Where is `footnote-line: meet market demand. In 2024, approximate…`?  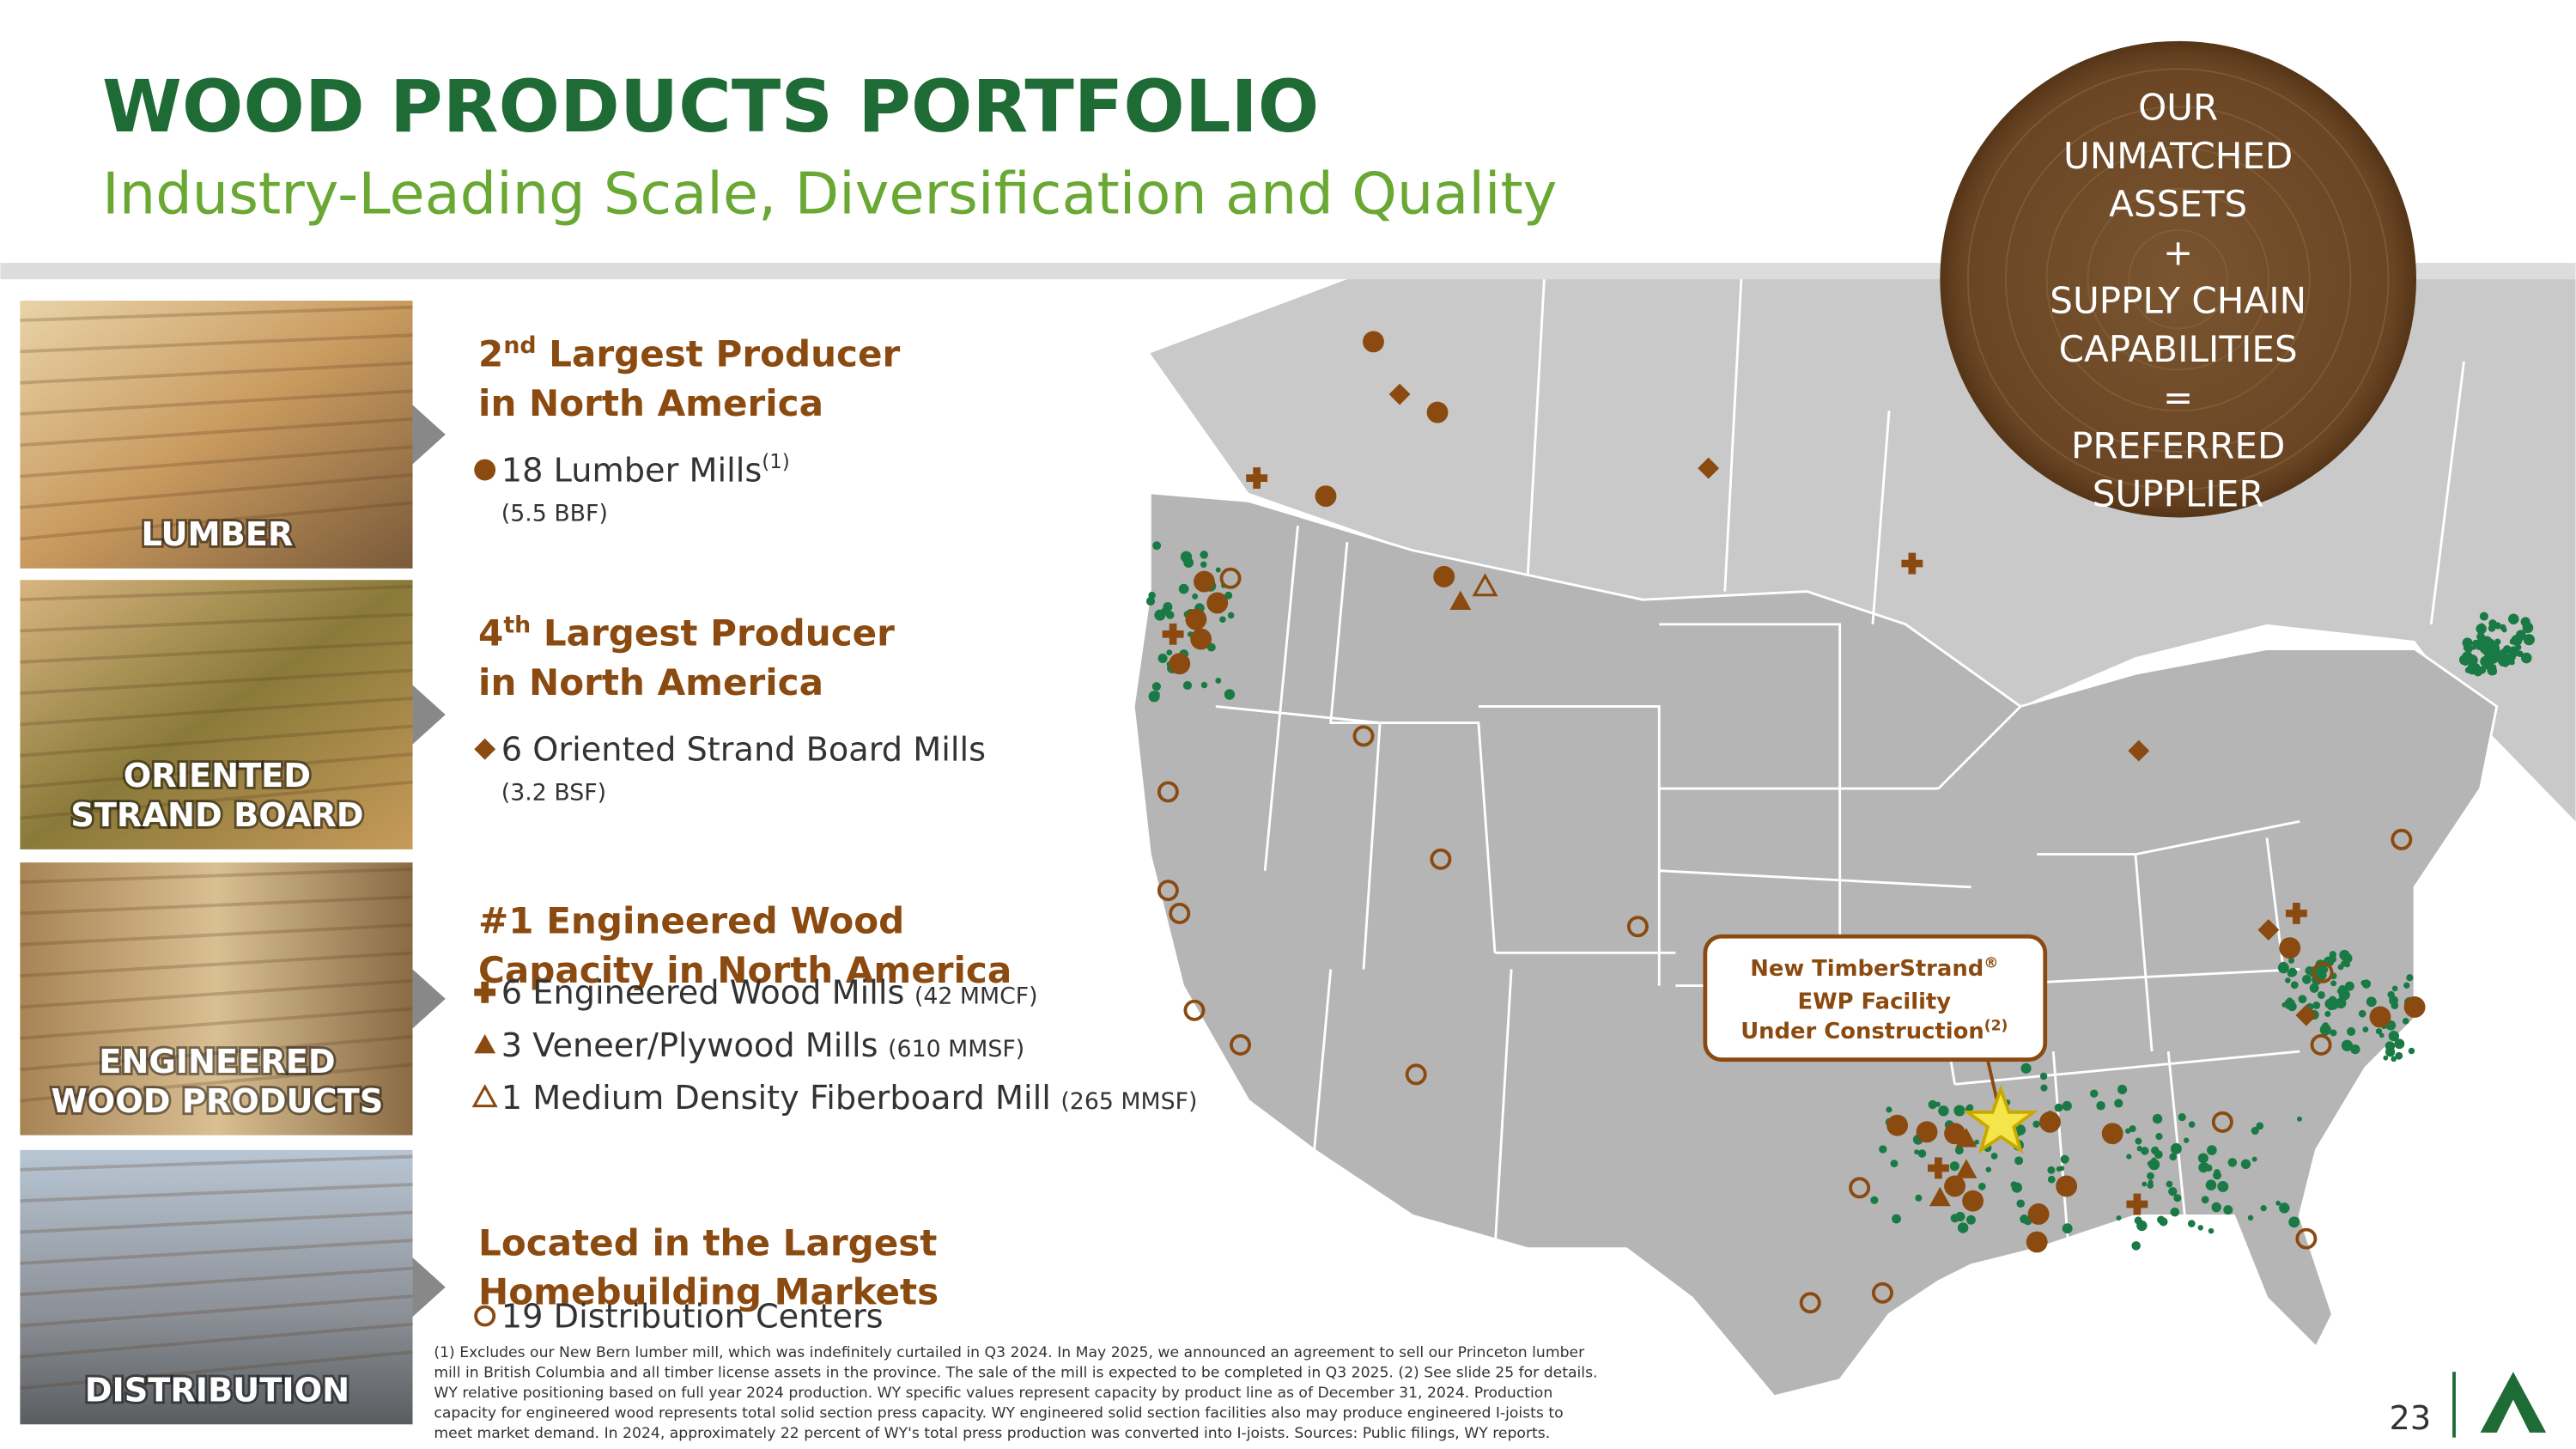 footnote-line: meet market demand. In 2024, approximate… is located at coordinates (992, 1433).